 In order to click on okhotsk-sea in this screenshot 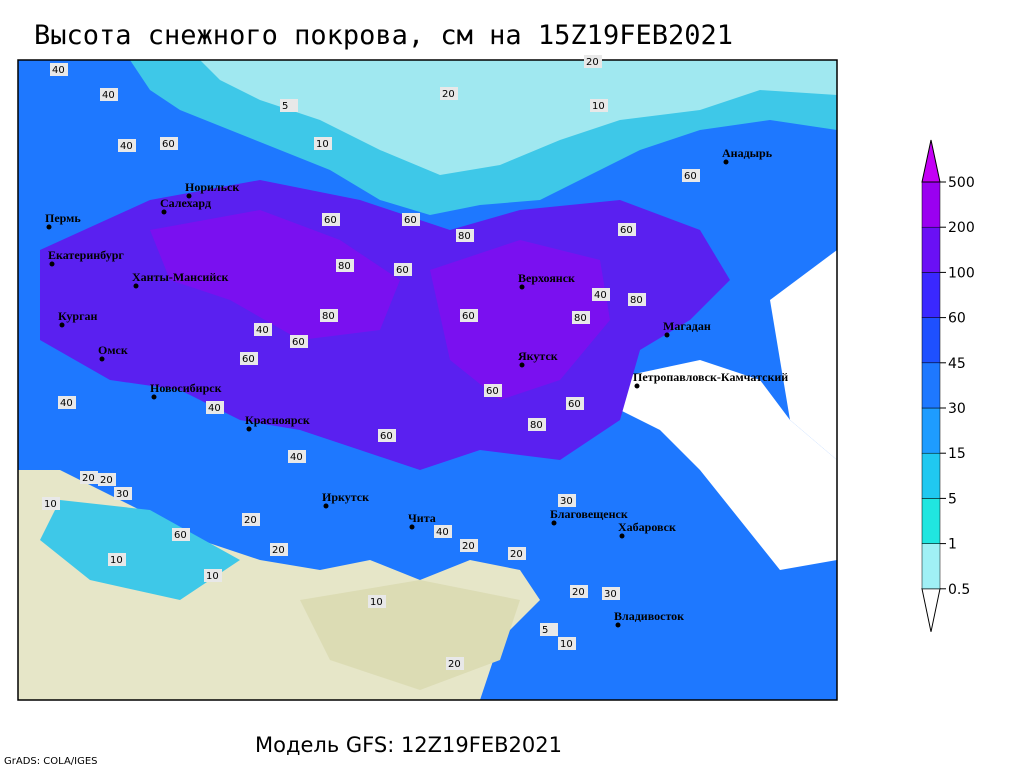, I will do `click(728, 465)`.